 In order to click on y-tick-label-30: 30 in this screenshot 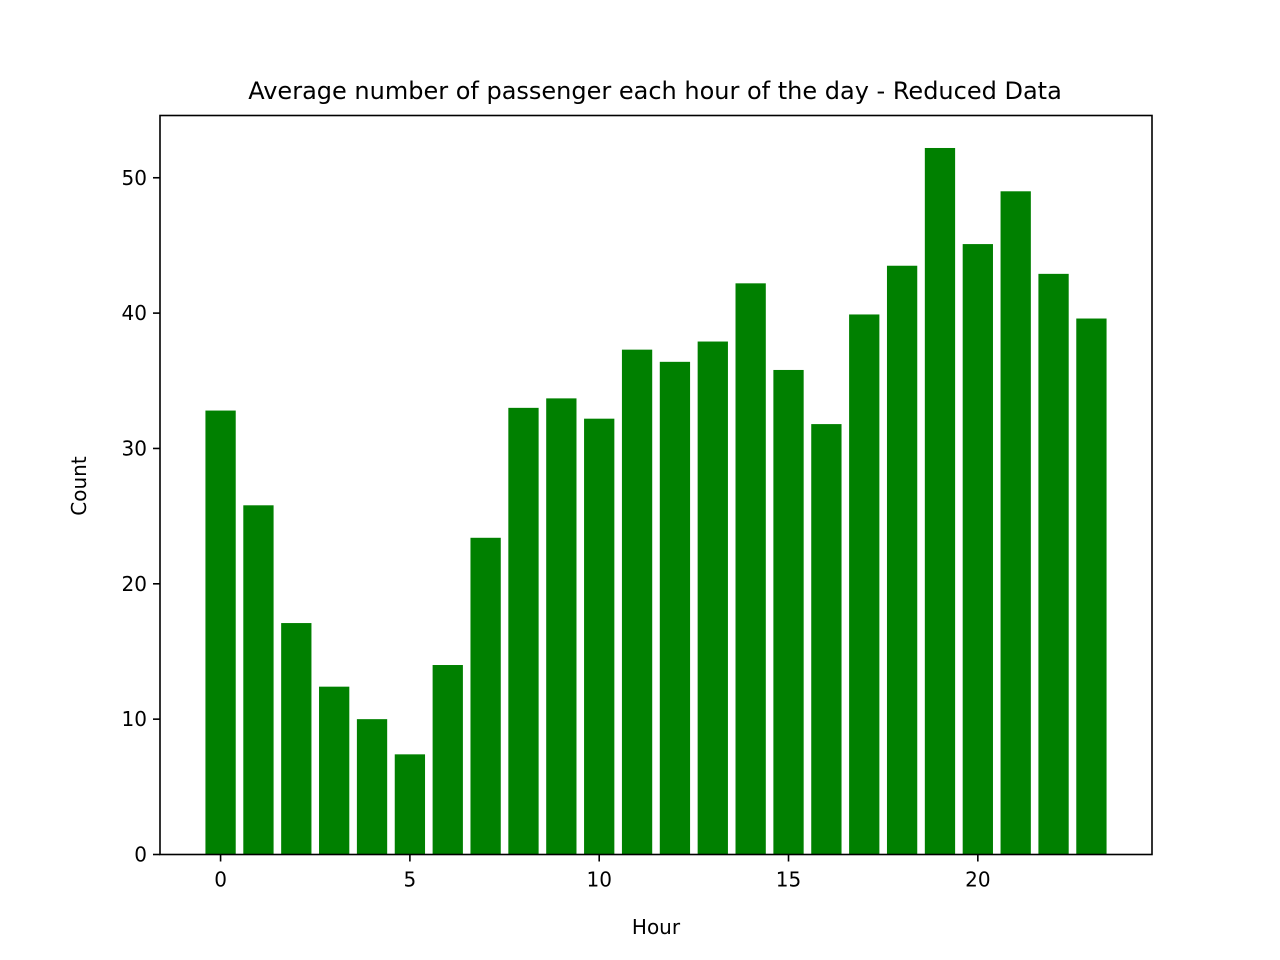, I will do `click(134, 448)`.